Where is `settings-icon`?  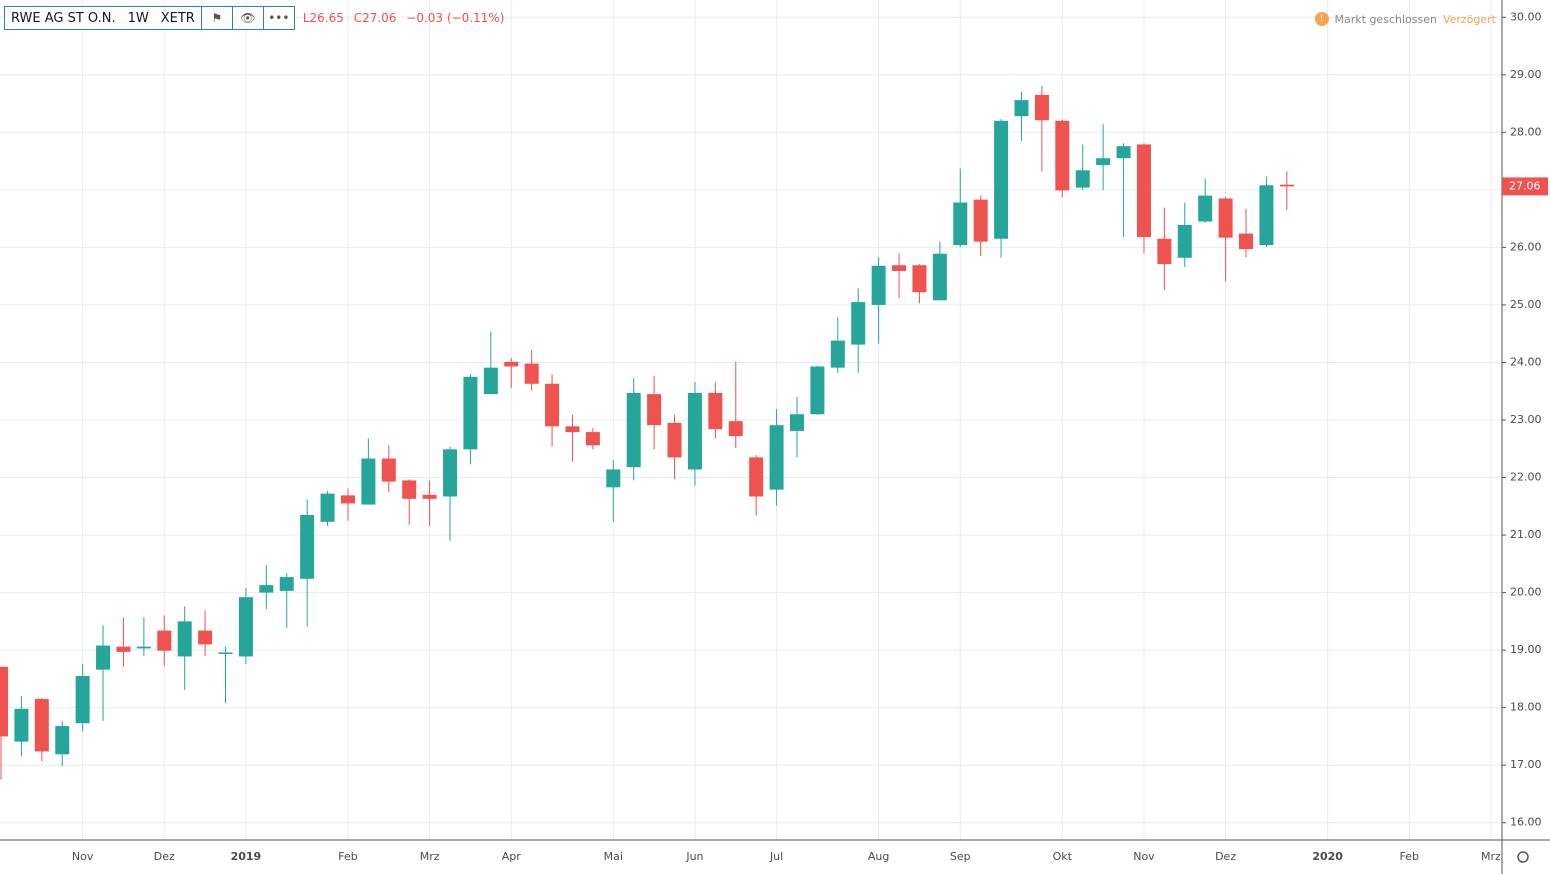
settings-icon is located at coordinates (1523, 857).